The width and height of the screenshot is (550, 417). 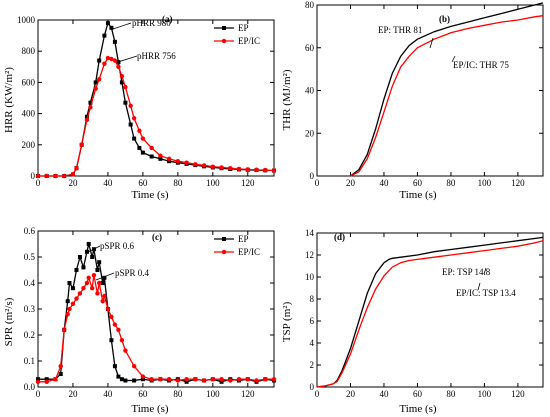 What do you see at coordinates (287, 321) in the screenshot?
I see `y-axis-label-d: TSP (m²)` at bounding box center [287, 321].